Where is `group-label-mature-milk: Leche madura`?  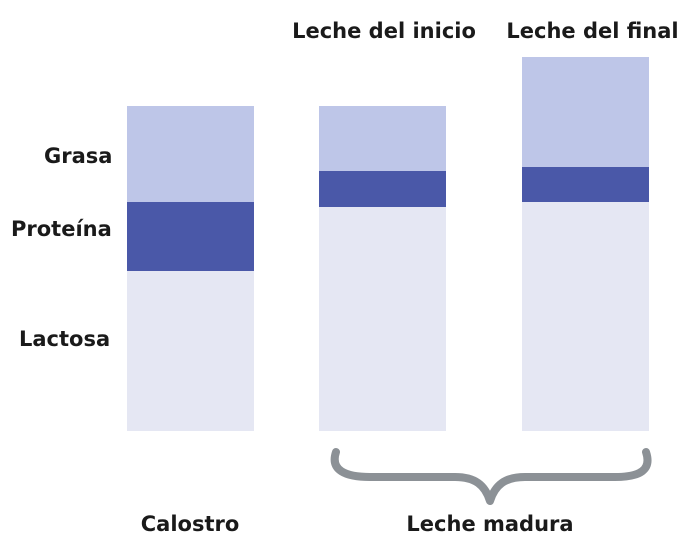 group-label-mature-milk: Leche madura is located at coordinates (490, 524).